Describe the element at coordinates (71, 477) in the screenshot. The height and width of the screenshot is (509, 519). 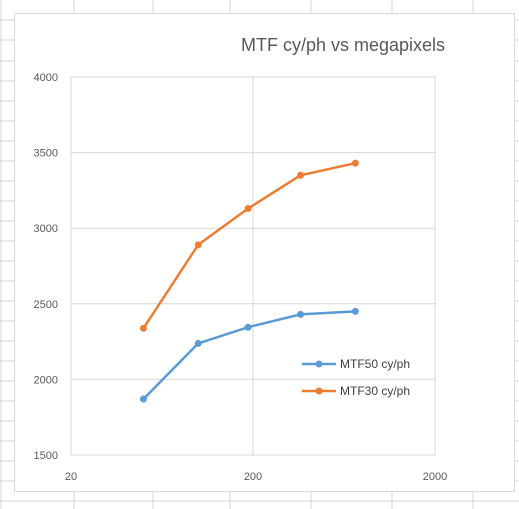
I see `x-tick-label: 20` at that location.